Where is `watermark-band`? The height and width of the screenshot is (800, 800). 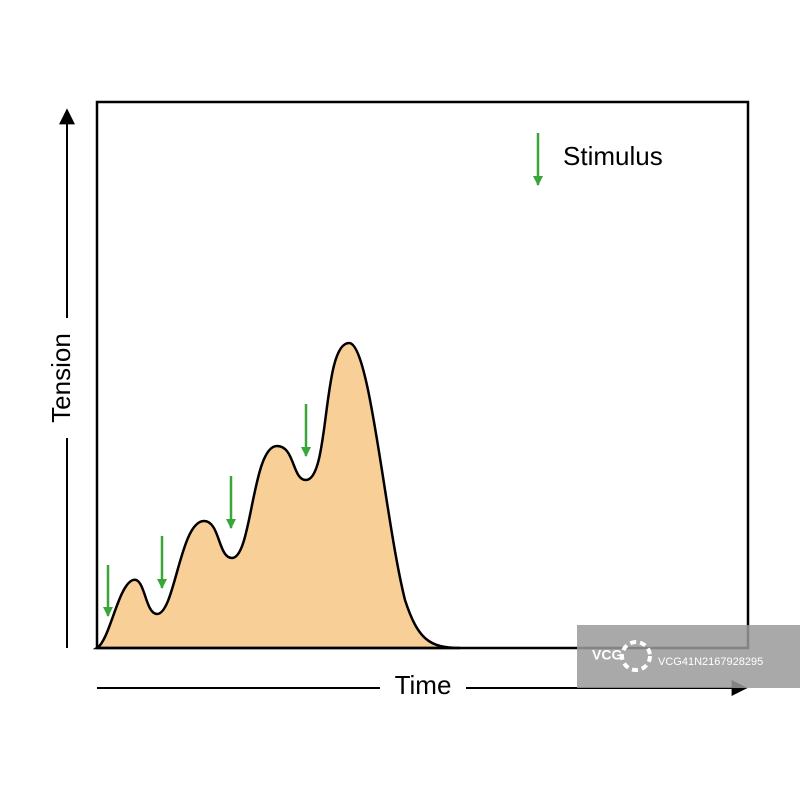 watermark-band is located at coordinates (688, 656).